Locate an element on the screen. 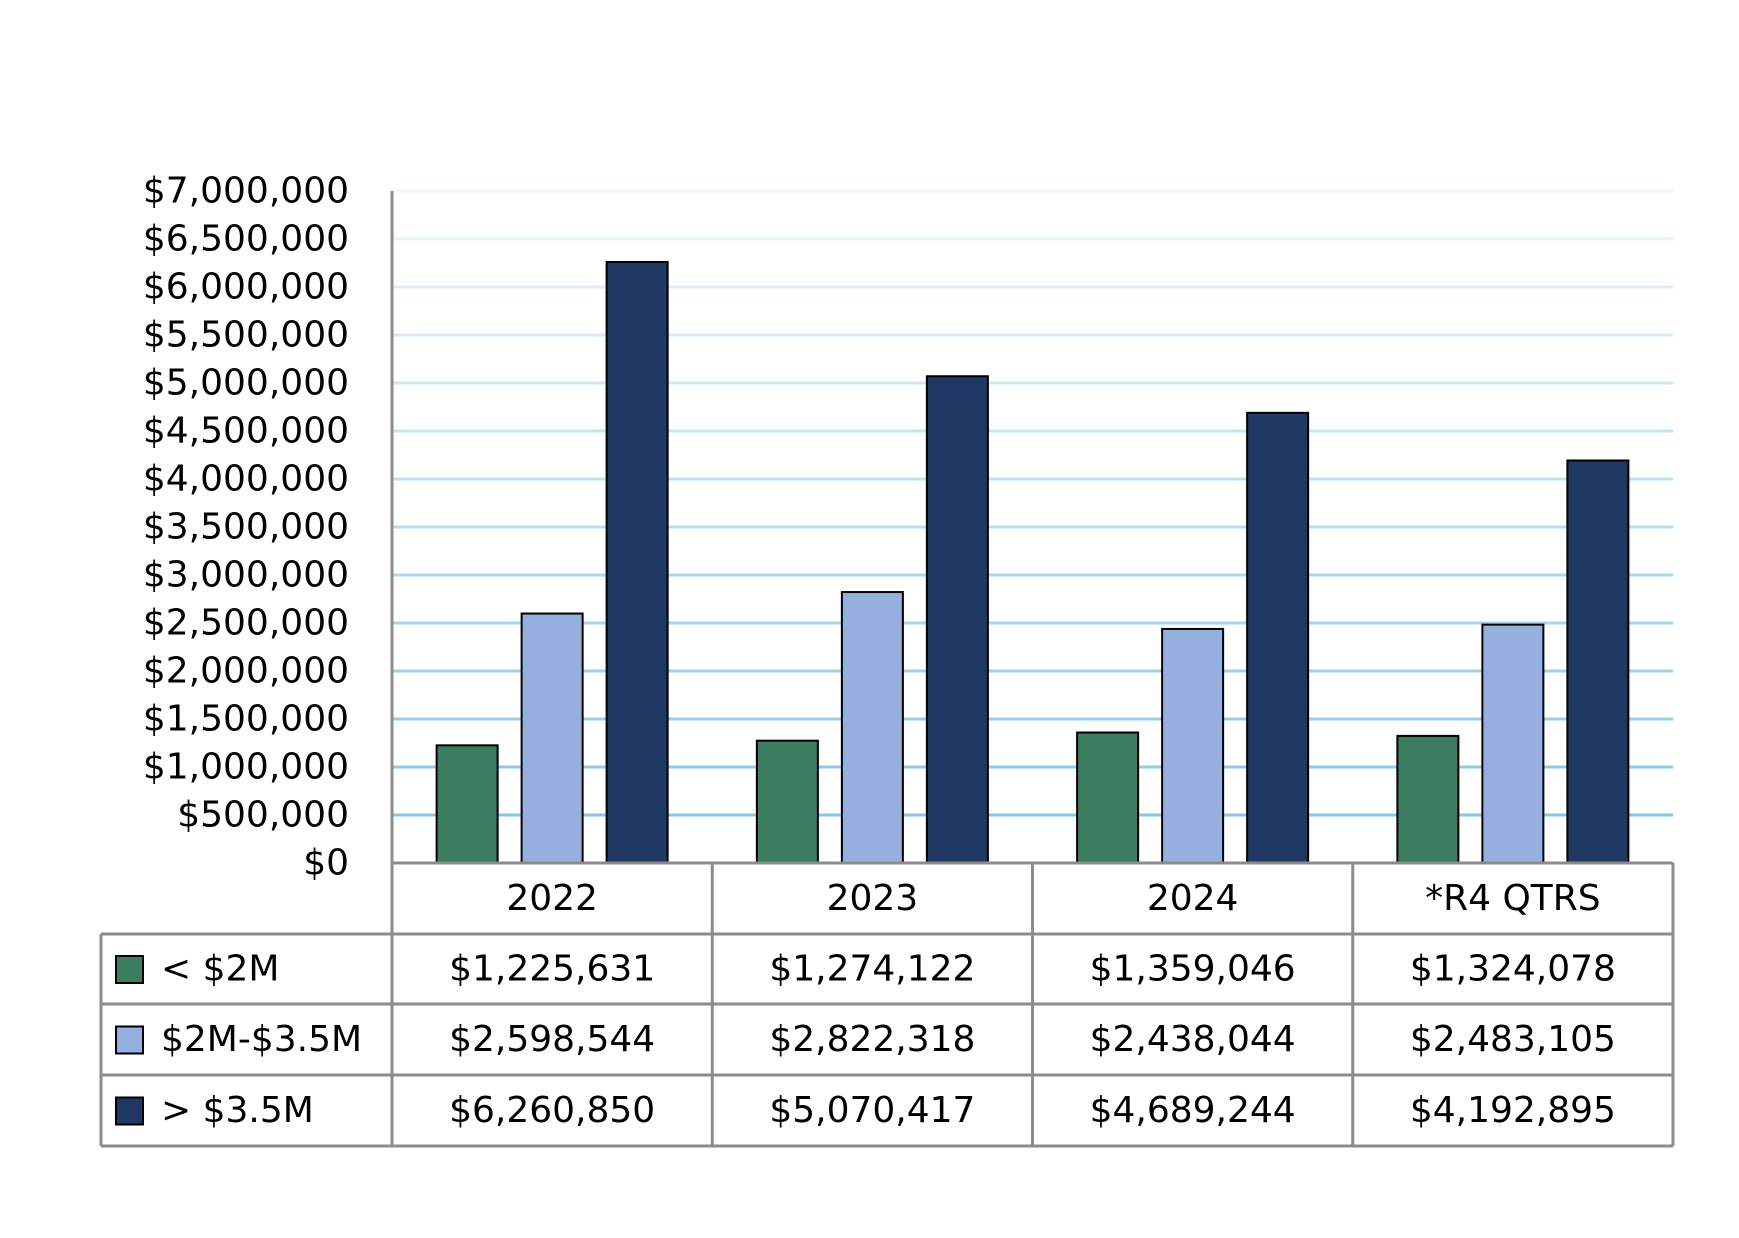 This screenshot has height=1238, width=1739. legend-label: > $3.5M is located at coordinates (237, 1110).